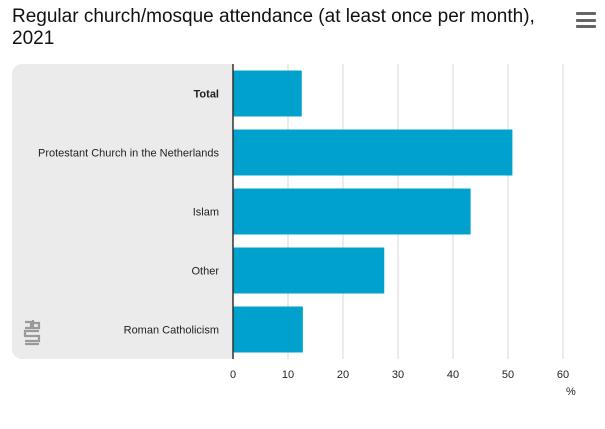 Image resolution: width=605 pixels, height=429 pixels. I want to click on x-axis-unit-label: %, so click(571, 392).